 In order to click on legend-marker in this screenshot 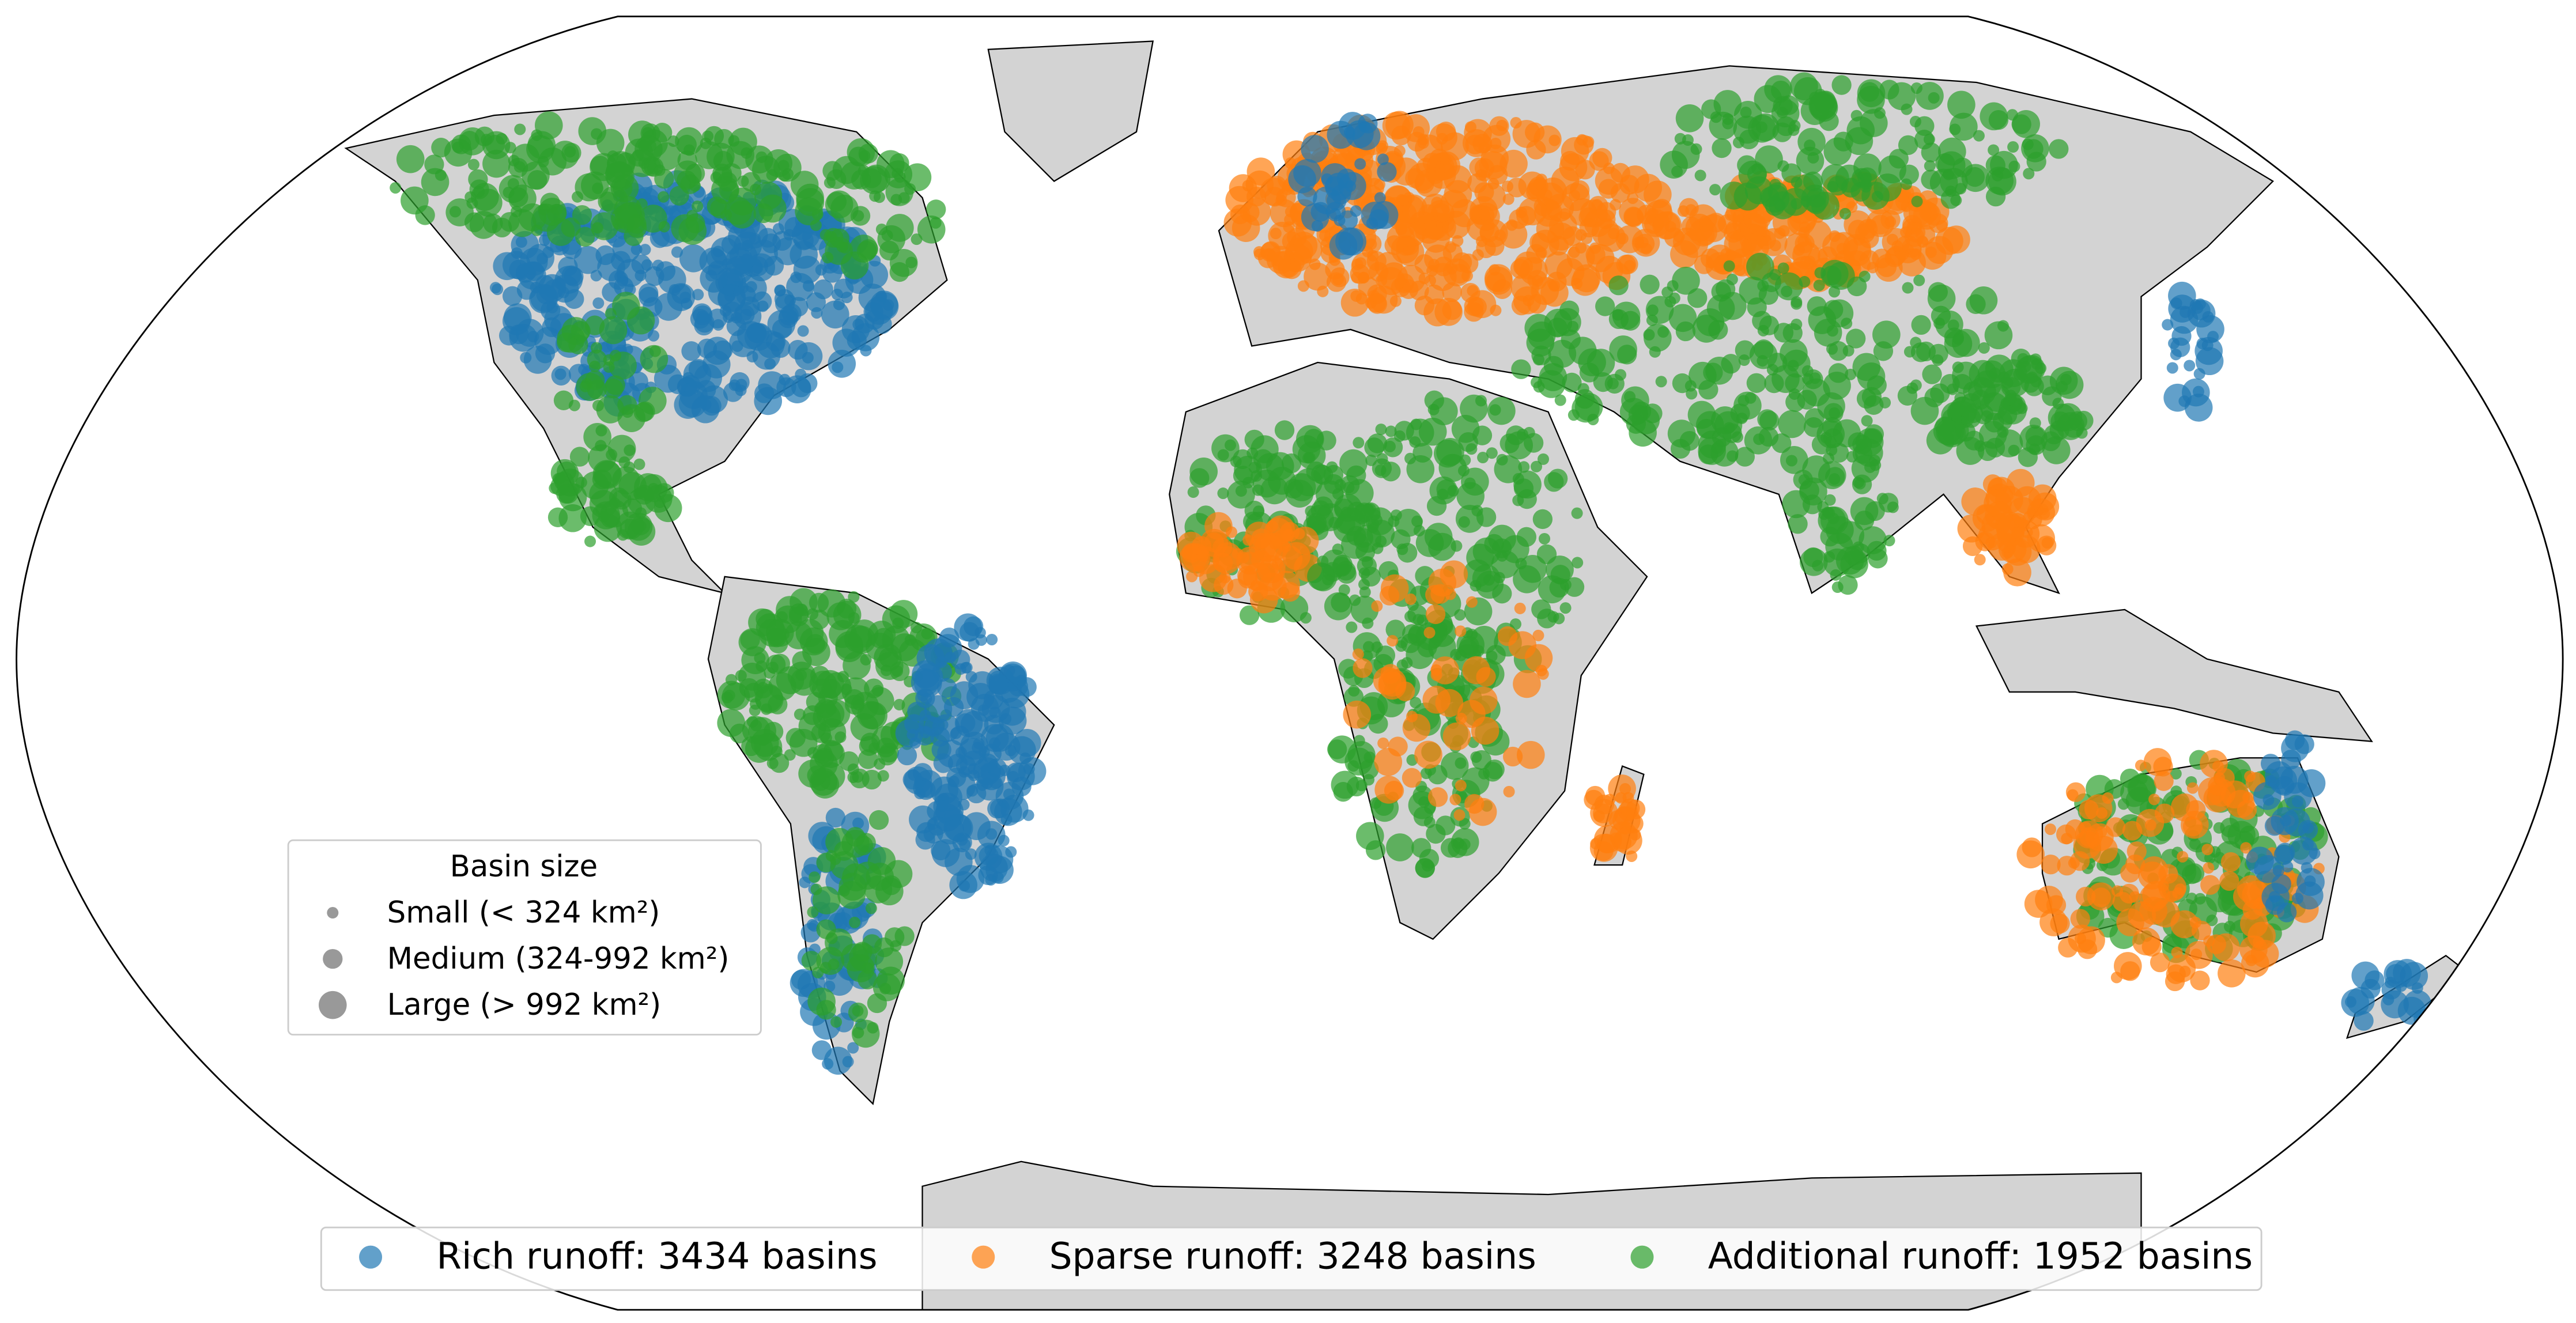, I will do `click(983, 1257)`.